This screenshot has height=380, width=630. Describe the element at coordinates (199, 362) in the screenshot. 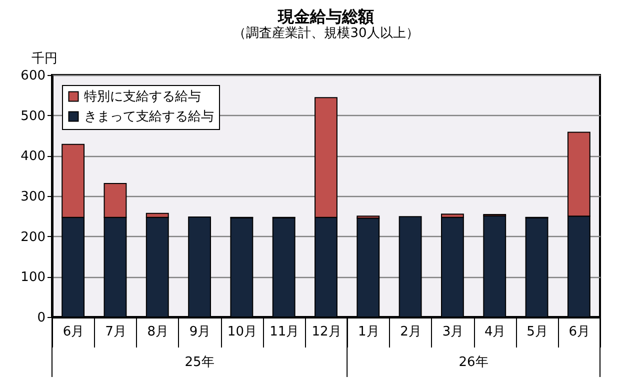

I see `text: 25年` at that location.